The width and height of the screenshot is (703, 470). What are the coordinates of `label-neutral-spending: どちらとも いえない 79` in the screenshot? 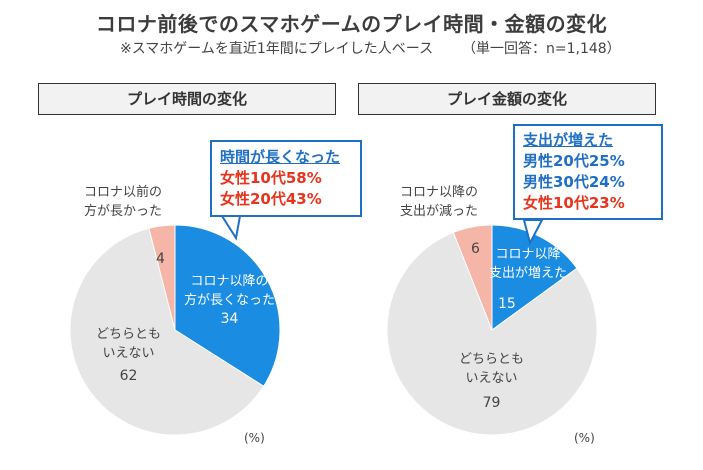 It's located at (491, 381).